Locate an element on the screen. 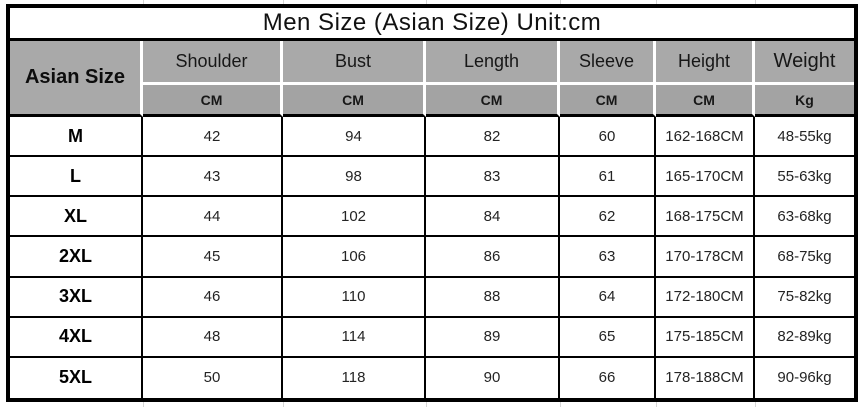  value-cell-bust: 110 is located at coordinates (354, 297).